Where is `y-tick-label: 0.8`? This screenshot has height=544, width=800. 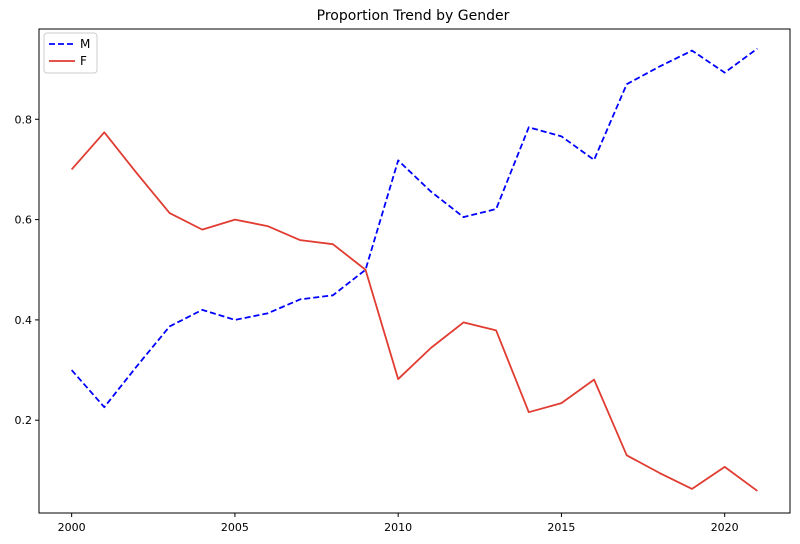
y-tick-label: 0.8 is located at coordinates (24, 119).